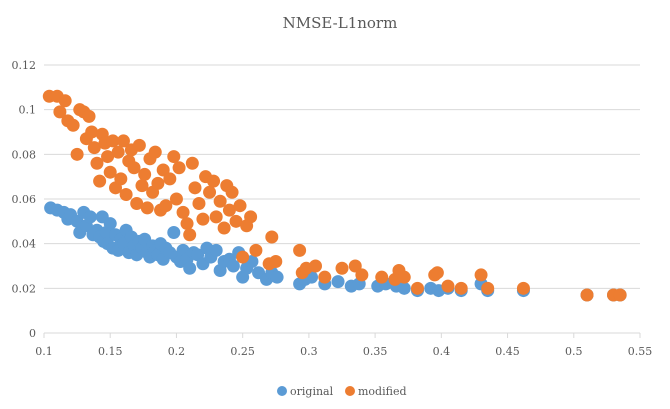 This screenshot has height=409, width=670. I want to click on legend-item-original: original, so click(305, 391).